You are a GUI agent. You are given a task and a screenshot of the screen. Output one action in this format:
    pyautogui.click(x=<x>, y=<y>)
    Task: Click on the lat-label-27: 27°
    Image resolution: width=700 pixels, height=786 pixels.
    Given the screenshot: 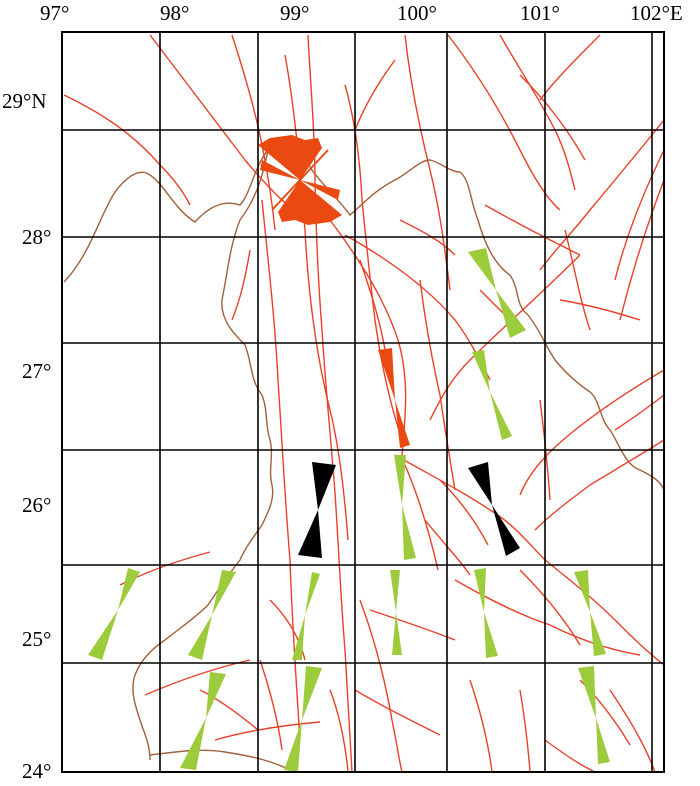 What is the action you would take?
    pyautogui.click(x=36, y=371)
    